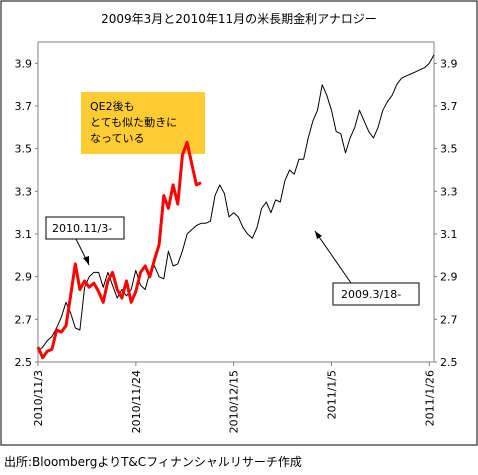 Image resolution: width=478 pixels, height=475 pixels. Describe the element at coordinates (24, 149) in the screenshot. I see `y-tick-label-left: 3.5` at that location.